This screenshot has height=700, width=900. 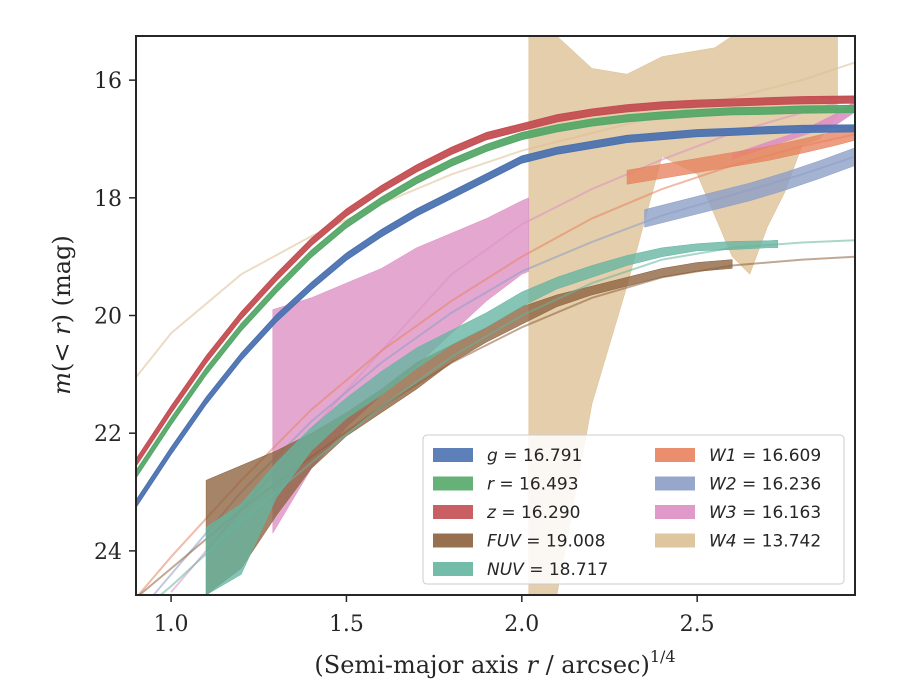 I want to click on legend-label-variable: W4, so click(x=723, y=542).